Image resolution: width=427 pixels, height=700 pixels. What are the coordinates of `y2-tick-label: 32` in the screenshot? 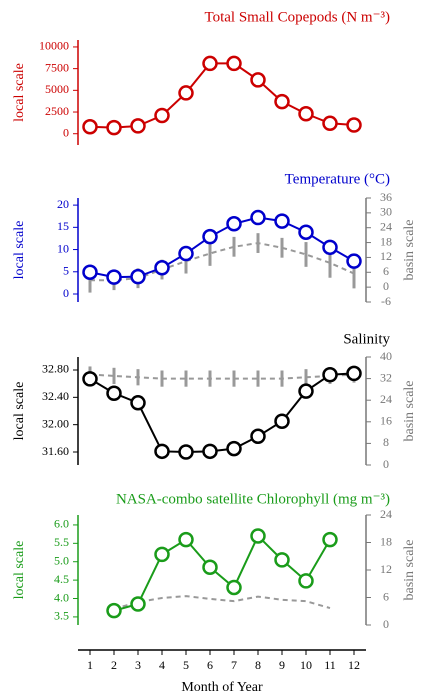 It's located at (386, 377).